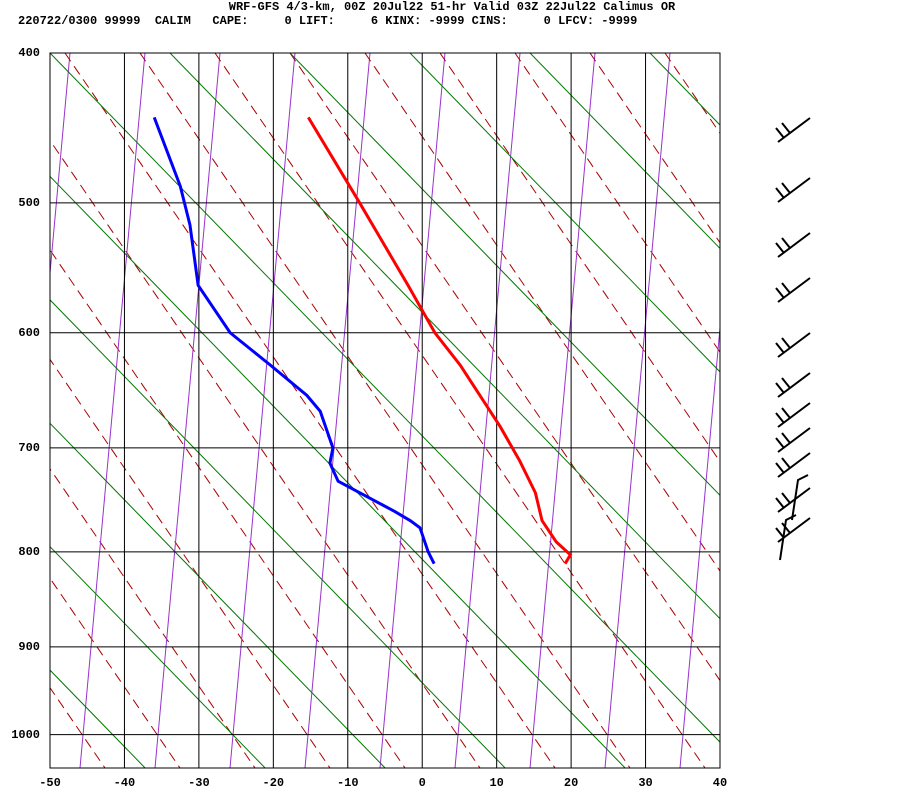  I want to click on wind-barbs, so click(793, 339).